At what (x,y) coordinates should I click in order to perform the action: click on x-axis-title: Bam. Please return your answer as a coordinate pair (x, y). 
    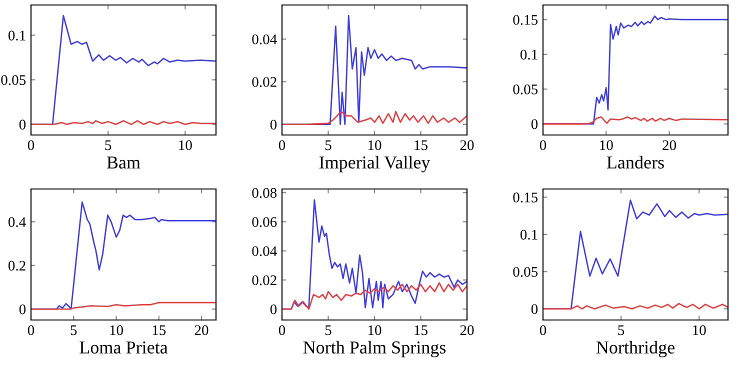
    Looking at the image, I should click on (123, 162).